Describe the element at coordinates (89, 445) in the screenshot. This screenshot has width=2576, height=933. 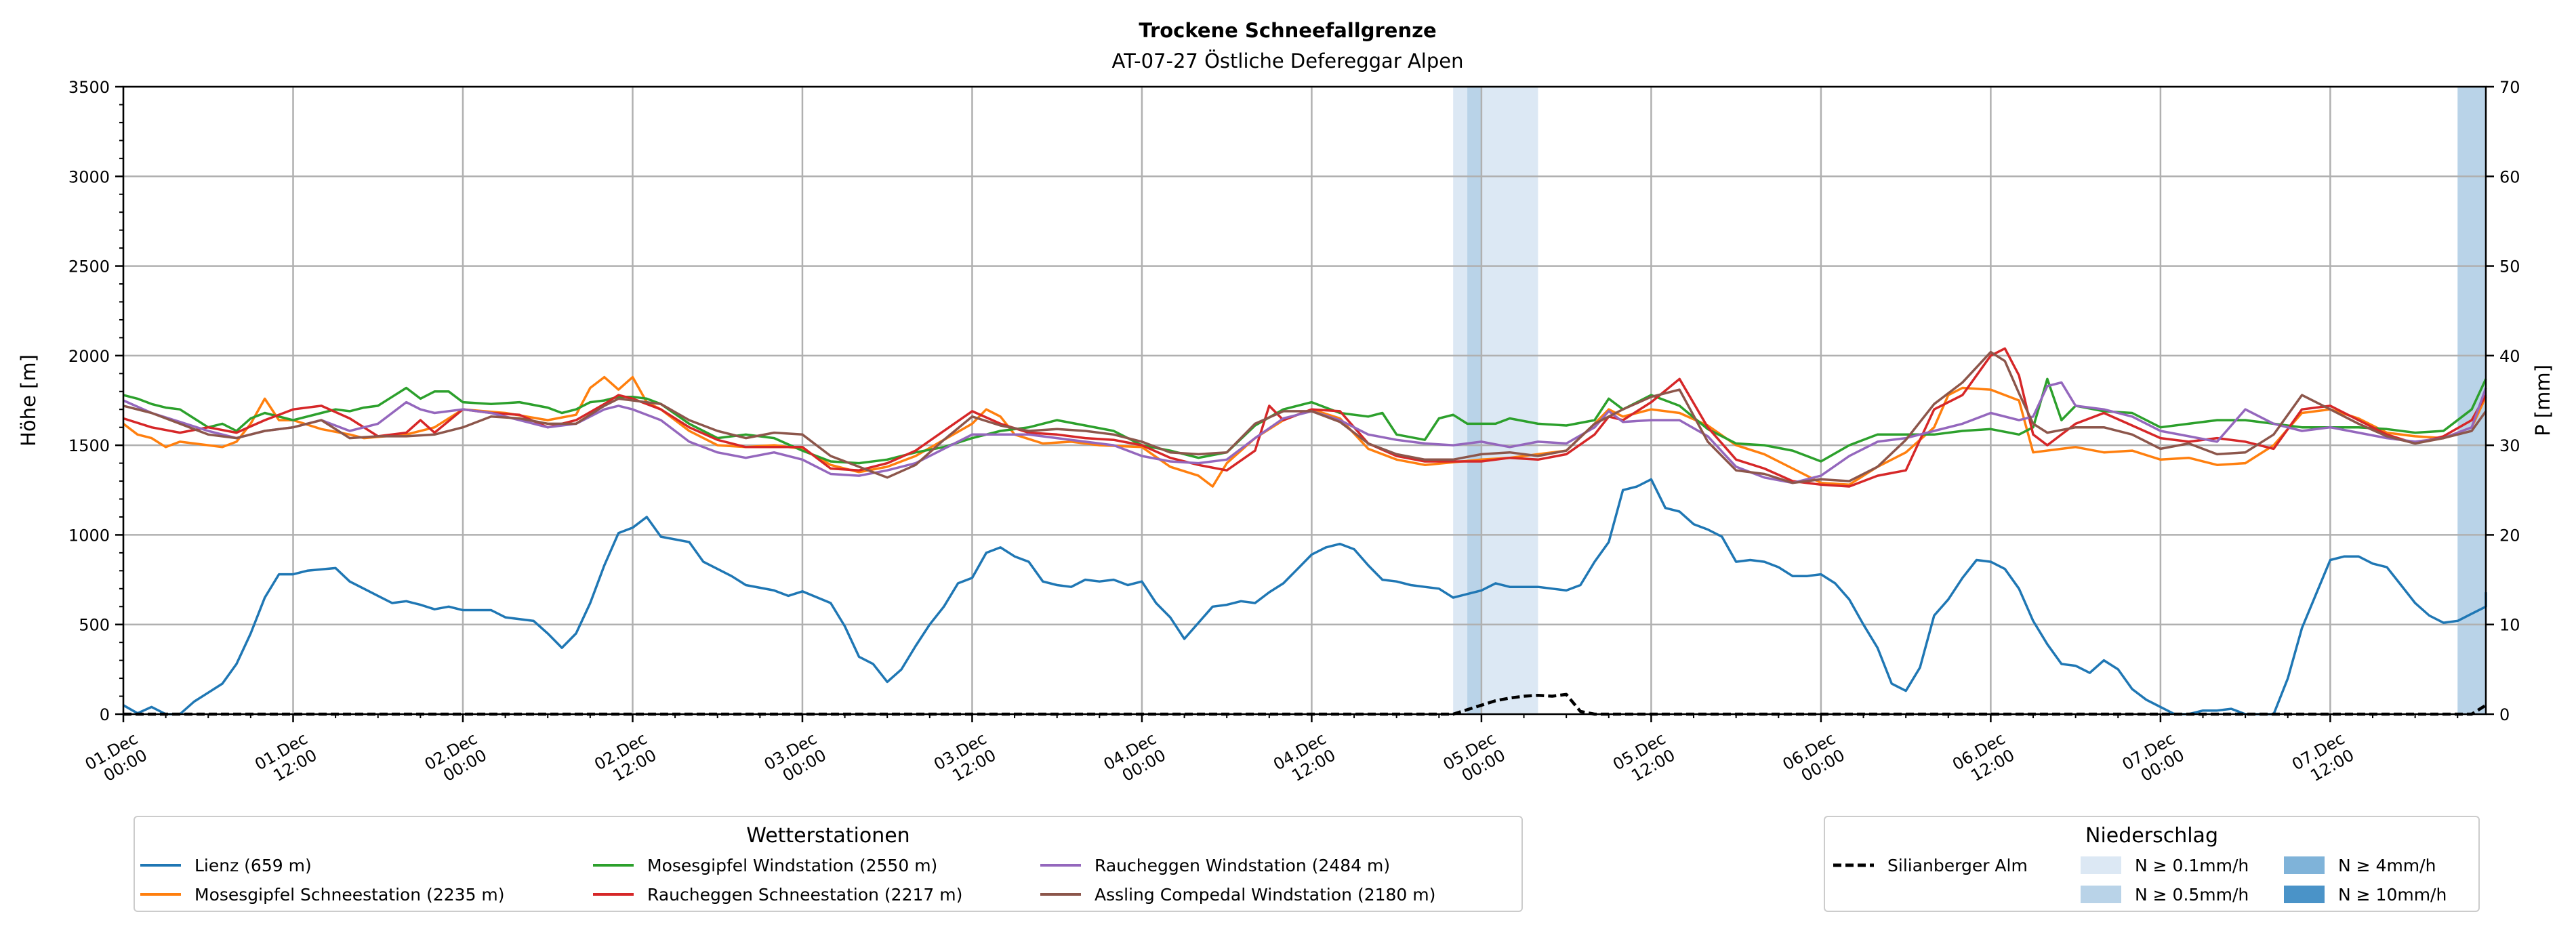
I see `y-tick-label-3: 1500` at that location.